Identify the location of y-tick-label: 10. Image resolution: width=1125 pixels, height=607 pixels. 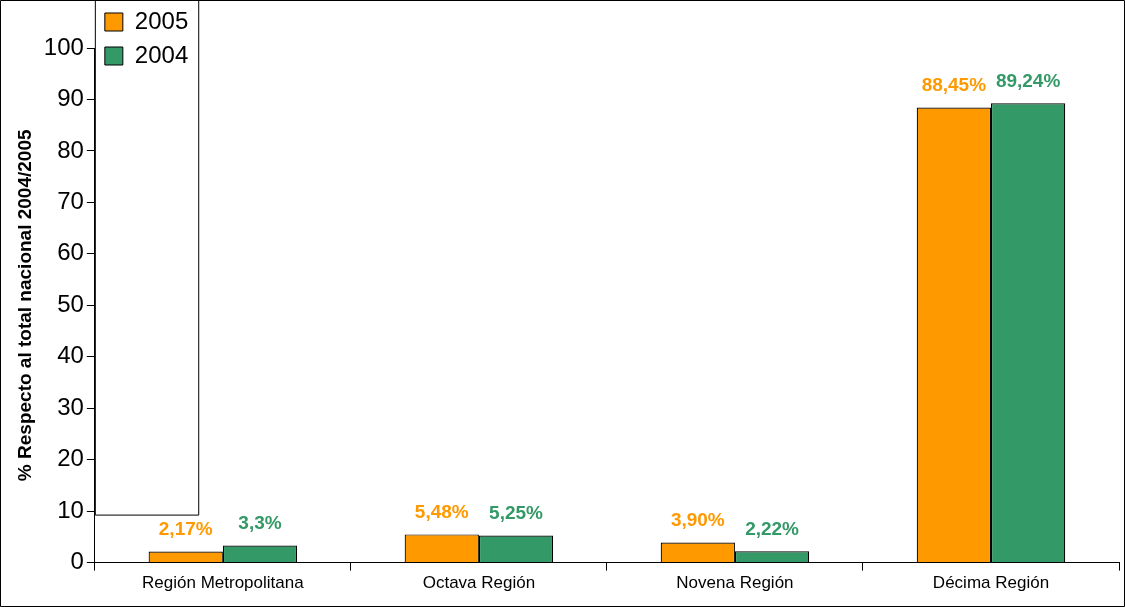
(70, 509).